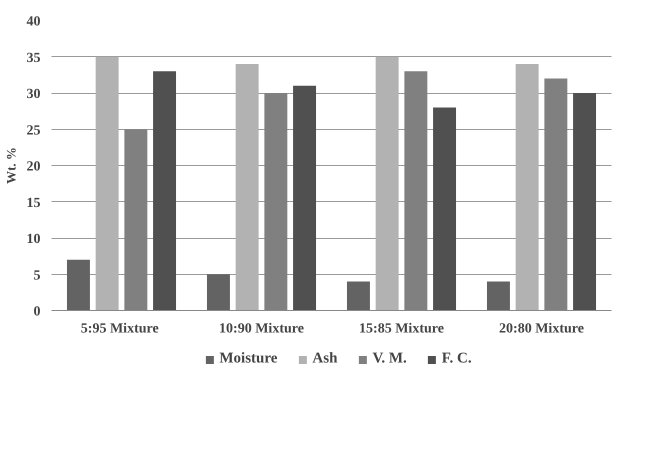  What do you see at coordinates (33, 130) in the screenshot?
I see `y-tick-label: 25` at bounding box center [33, 130].